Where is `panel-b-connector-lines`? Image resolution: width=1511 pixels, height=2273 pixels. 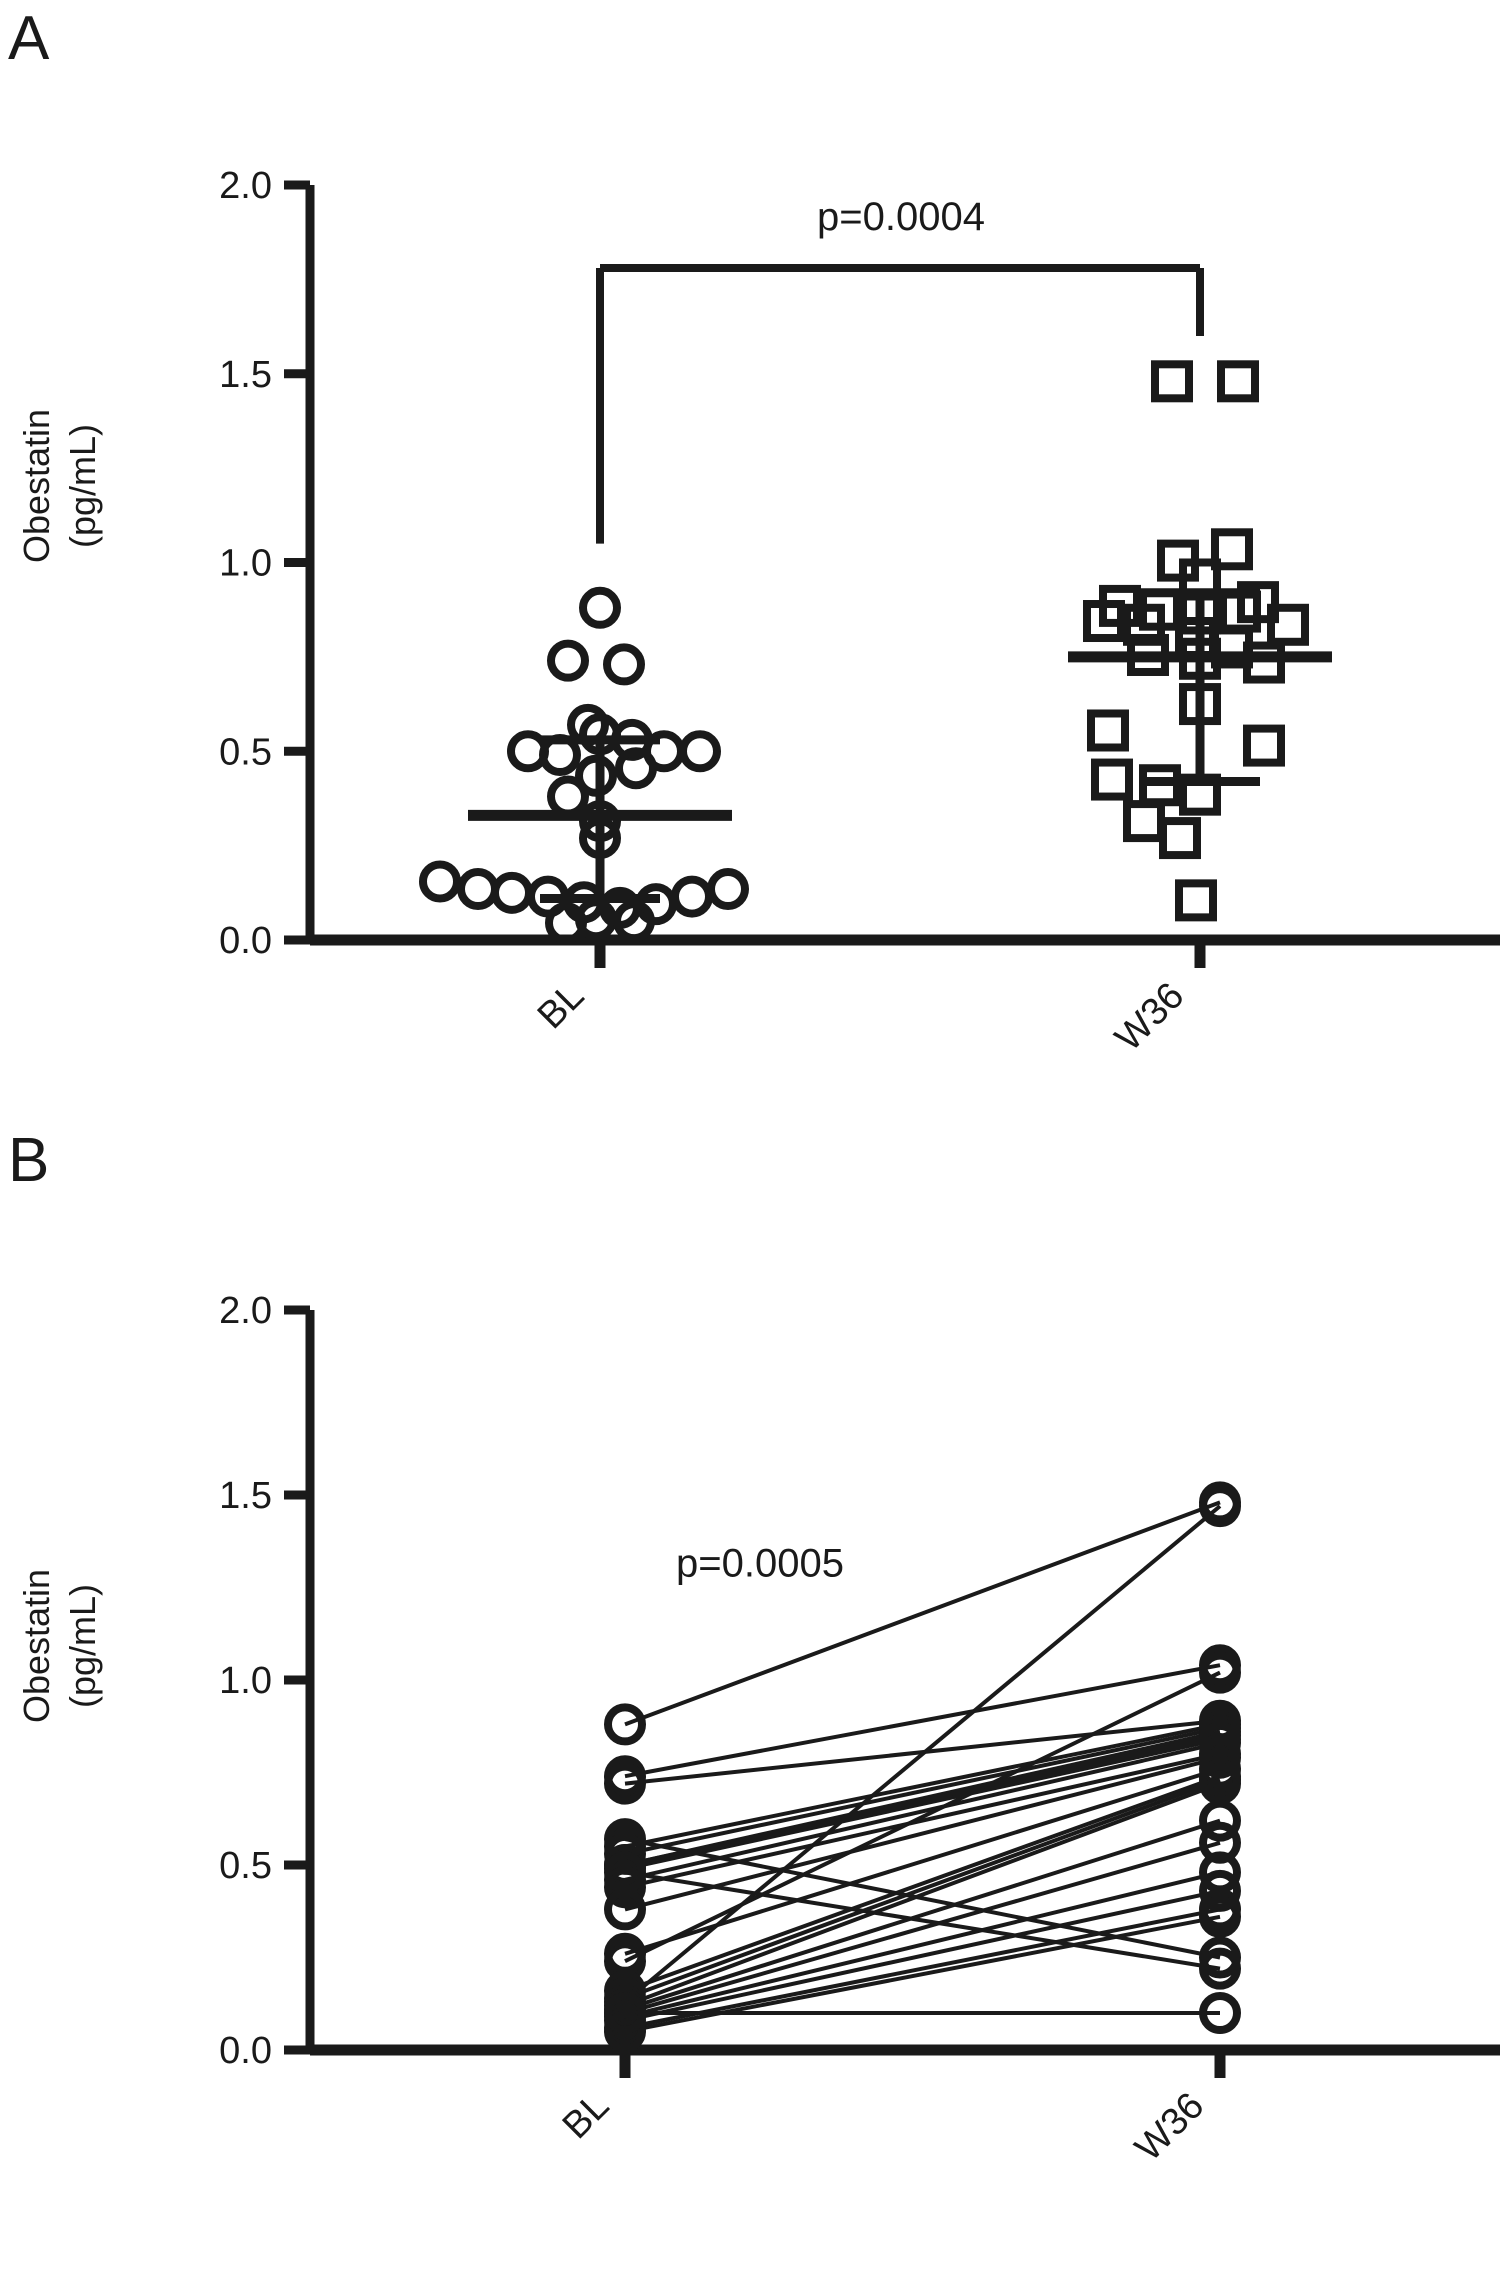
panel-b-connector-lines is located at coordinates (922, 1767).